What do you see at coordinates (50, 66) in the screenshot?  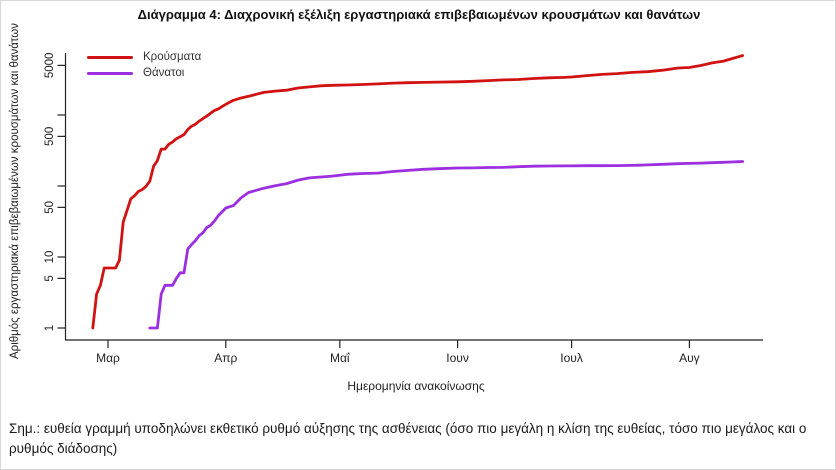 I see `y-tick-label: 5000` at bounding box center [50, 66].